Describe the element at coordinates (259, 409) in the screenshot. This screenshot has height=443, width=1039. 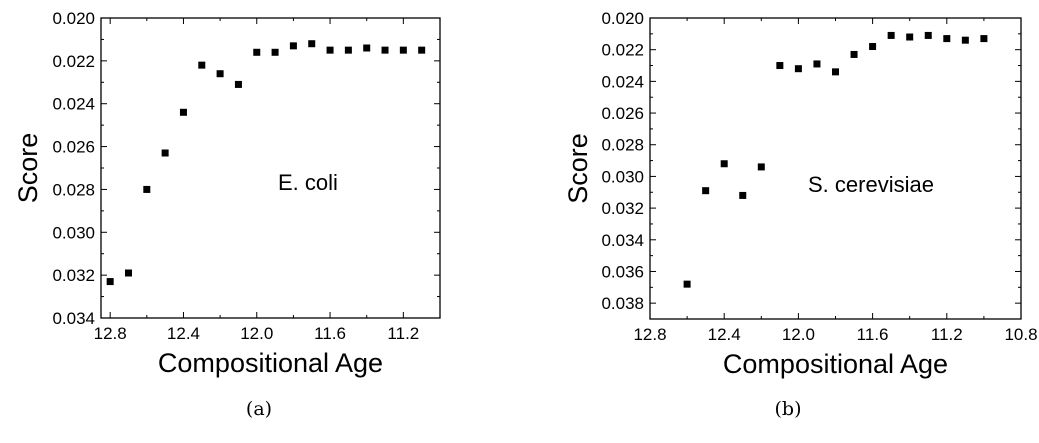
I see `caption-a: (a)` at that location.